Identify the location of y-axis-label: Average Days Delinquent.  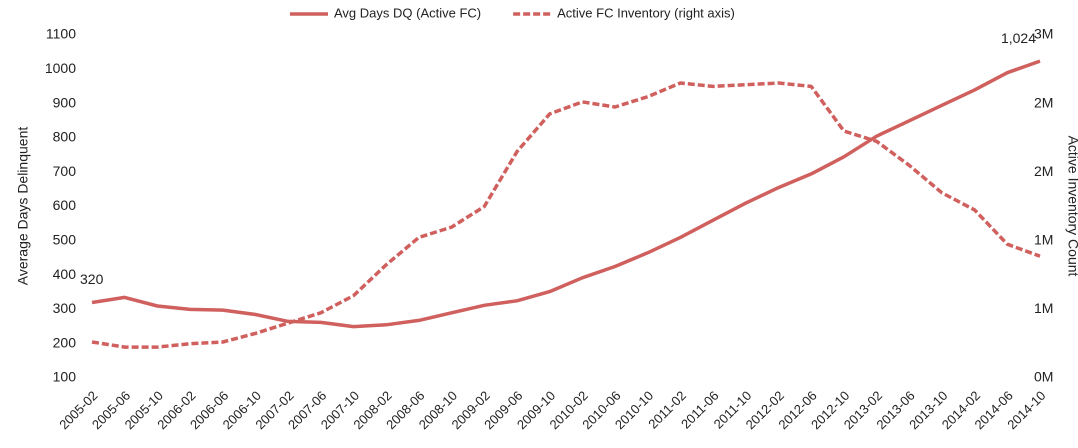
(23, 206).